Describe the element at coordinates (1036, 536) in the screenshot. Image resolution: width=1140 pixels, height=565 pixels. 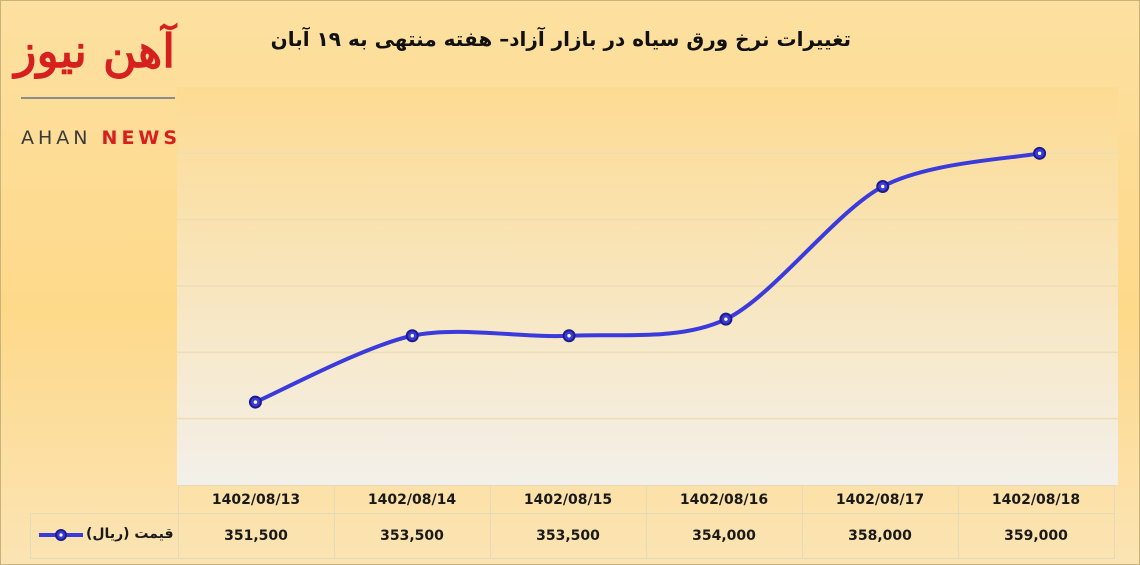
I see `data-value-label: 359,000` at that location.